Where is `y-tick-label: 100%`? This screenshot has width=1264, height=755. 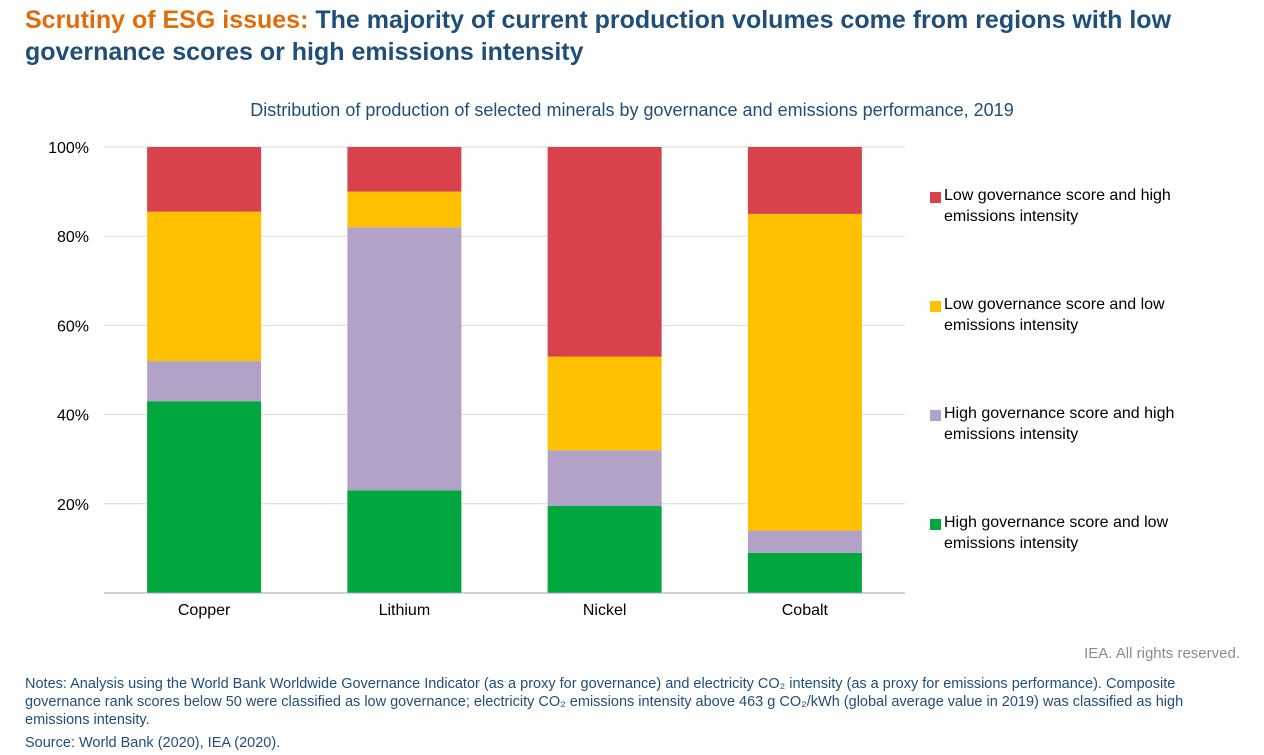
y-tick-label: 100% is located at coordinates (68, 148).